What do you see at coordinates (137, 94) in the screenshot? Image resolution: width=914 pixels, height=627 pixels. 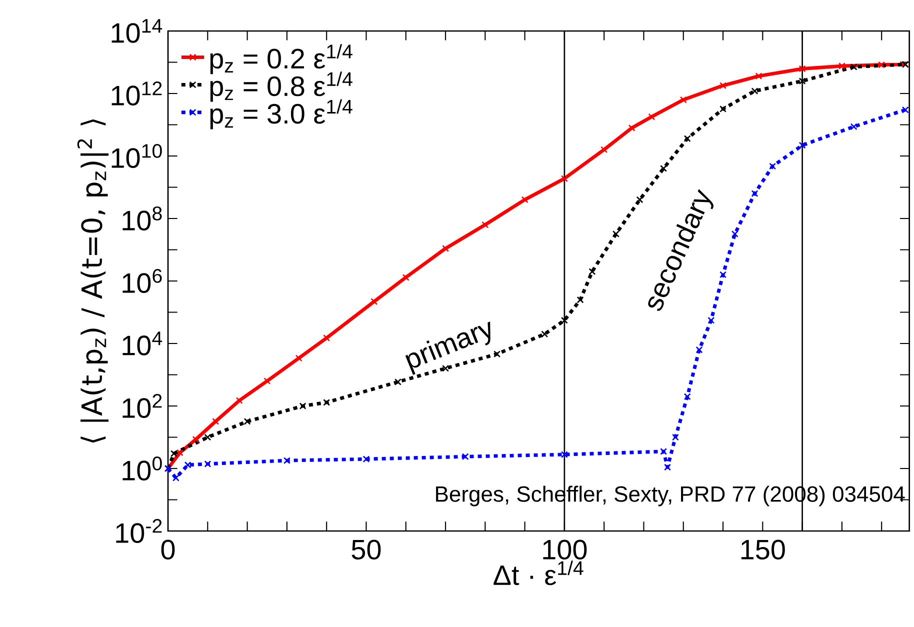 I see `y-tick-label: 10$^{12}$` at bounding box center [137, 94].